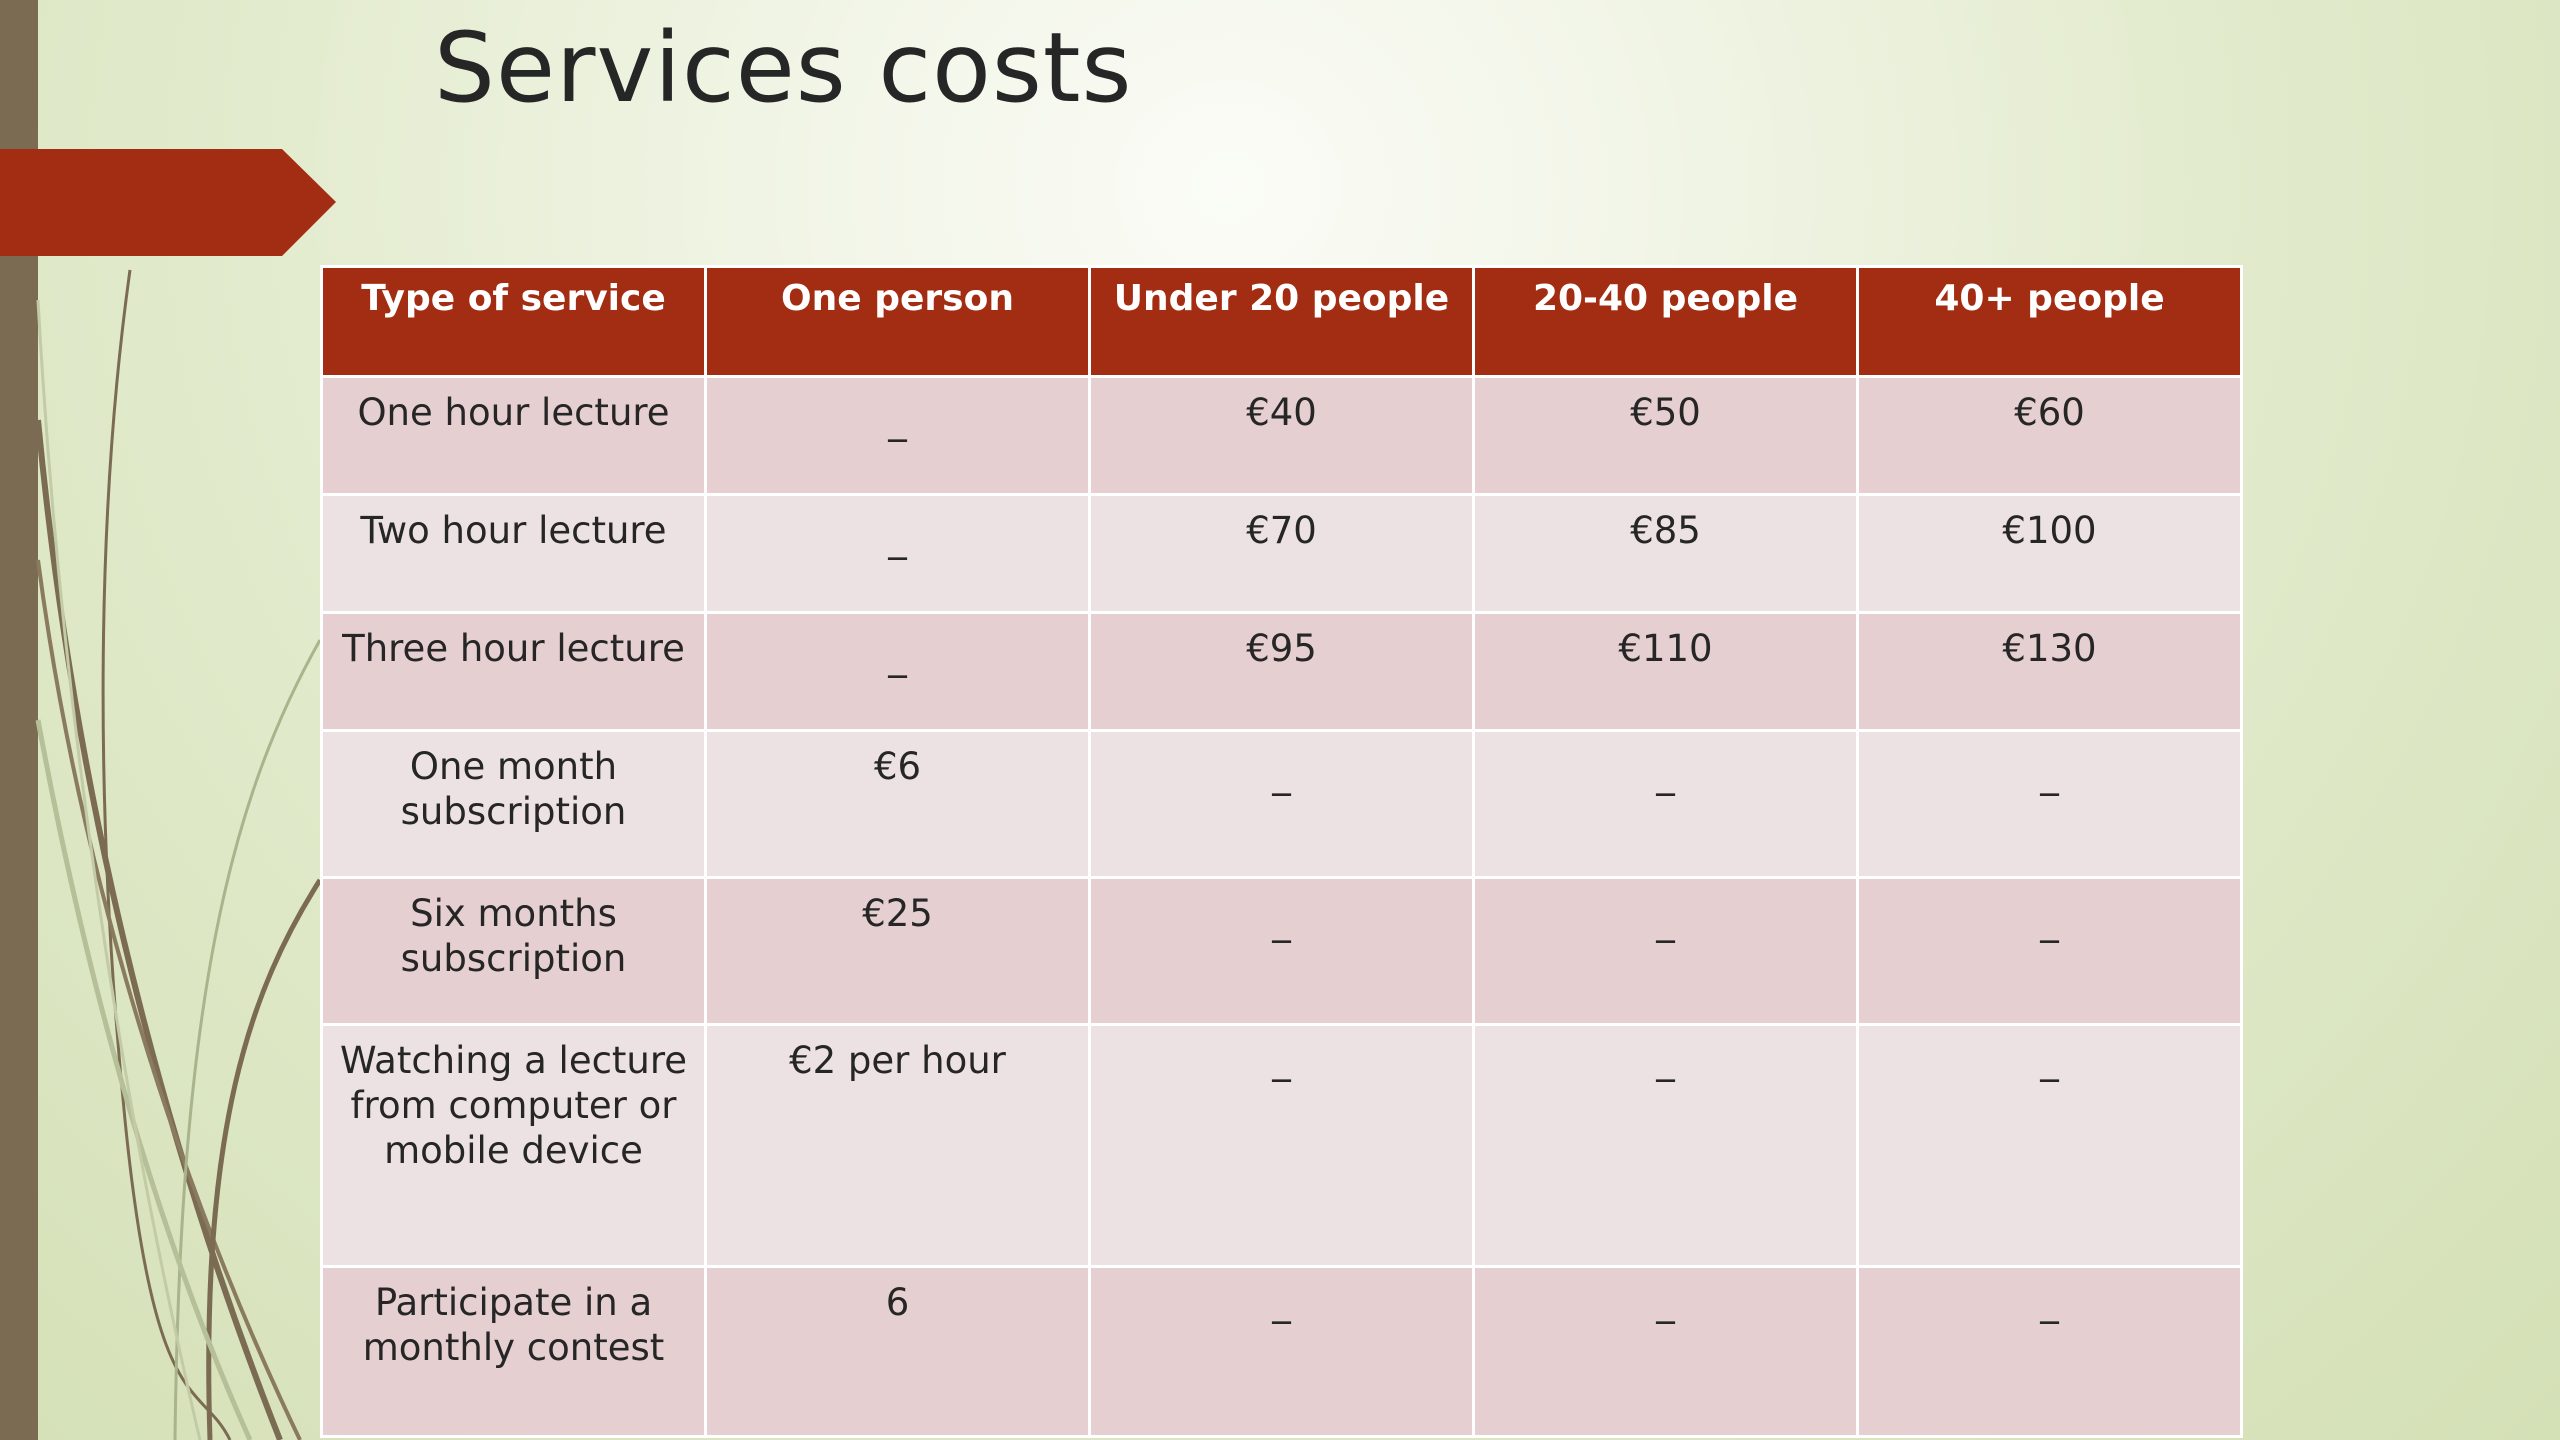  Describe the element at coordinates (513, 1351) in the screenshot. I see `service-name-cell: Participate in a monthly contest` at that location.